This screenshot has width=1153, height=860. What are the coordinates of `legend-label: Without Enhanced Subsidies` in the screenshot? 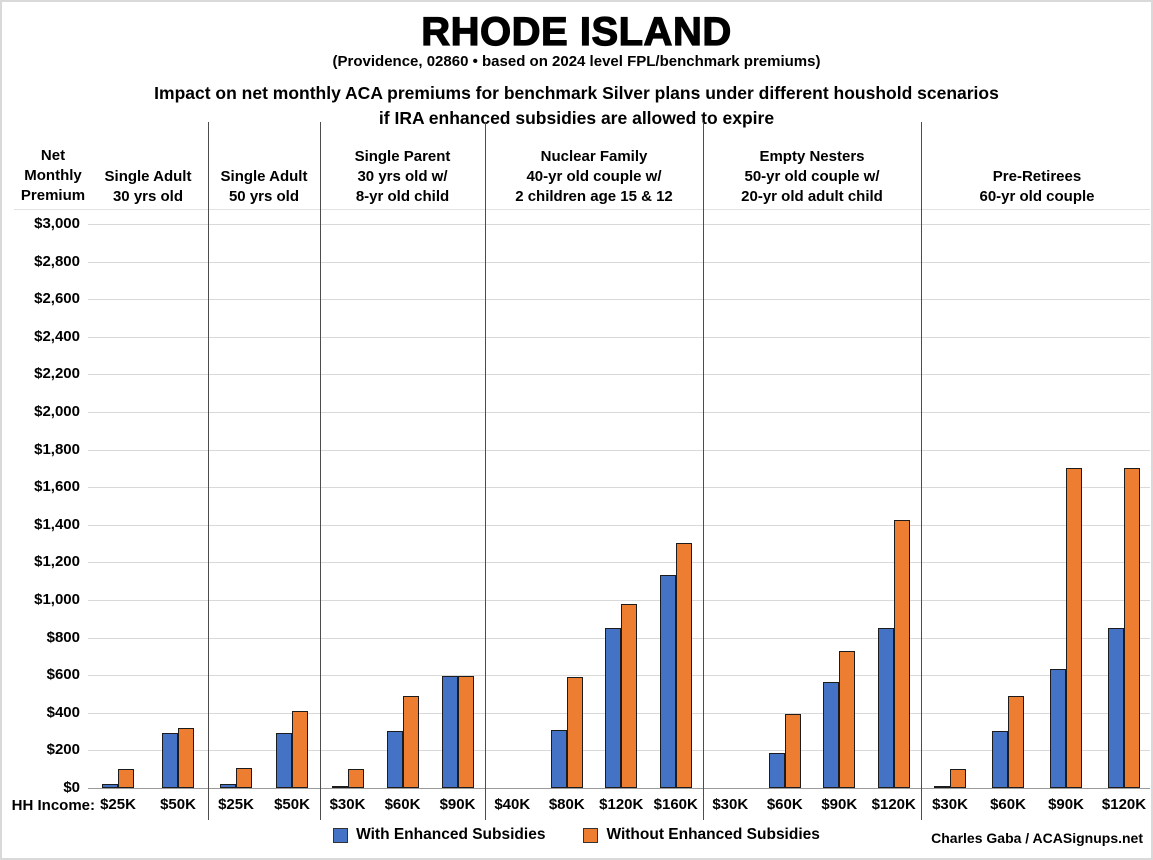 It's located at (713, 834).